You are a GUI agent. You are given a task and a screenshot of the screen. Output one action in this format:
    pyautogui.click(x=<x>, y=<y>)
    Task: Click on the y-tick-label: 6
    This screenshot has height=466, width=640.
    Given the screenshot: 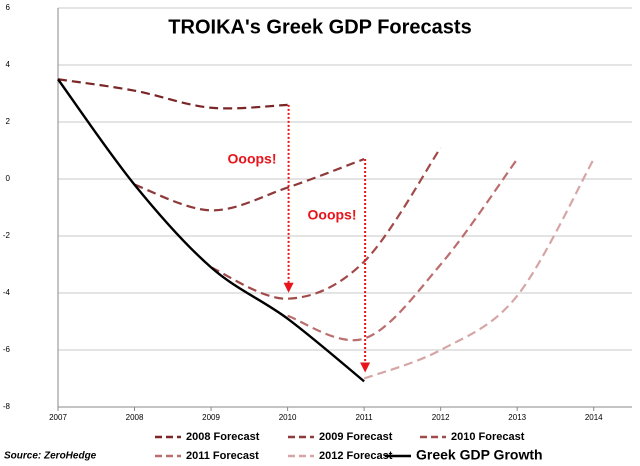 What is the action you would take?
    pyautogui.click(x=8, y=7)
    